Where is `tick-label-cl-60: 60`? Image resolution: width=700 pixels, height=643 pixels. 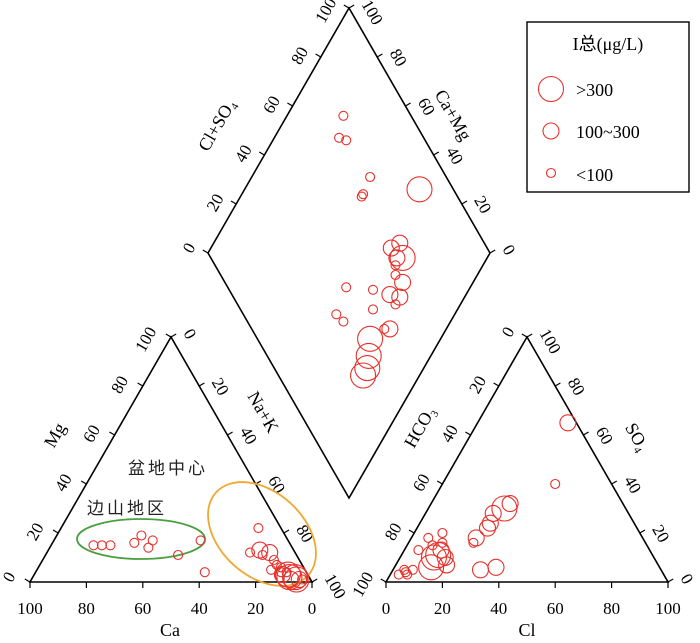 tick-label-cl-60: 60 is located at coordinates (555, 608).